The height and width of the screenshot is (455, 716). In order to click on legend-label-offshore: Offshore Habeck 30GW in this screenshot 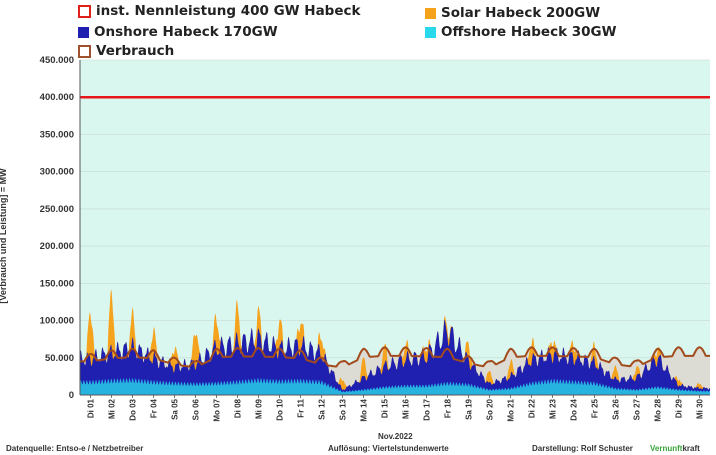, I will do `click(529, 32)`.